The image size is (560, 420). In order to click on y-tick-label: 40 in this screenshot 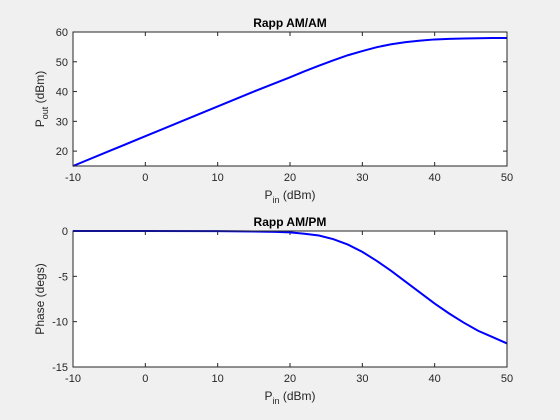, I will do `click(62, 93)`.